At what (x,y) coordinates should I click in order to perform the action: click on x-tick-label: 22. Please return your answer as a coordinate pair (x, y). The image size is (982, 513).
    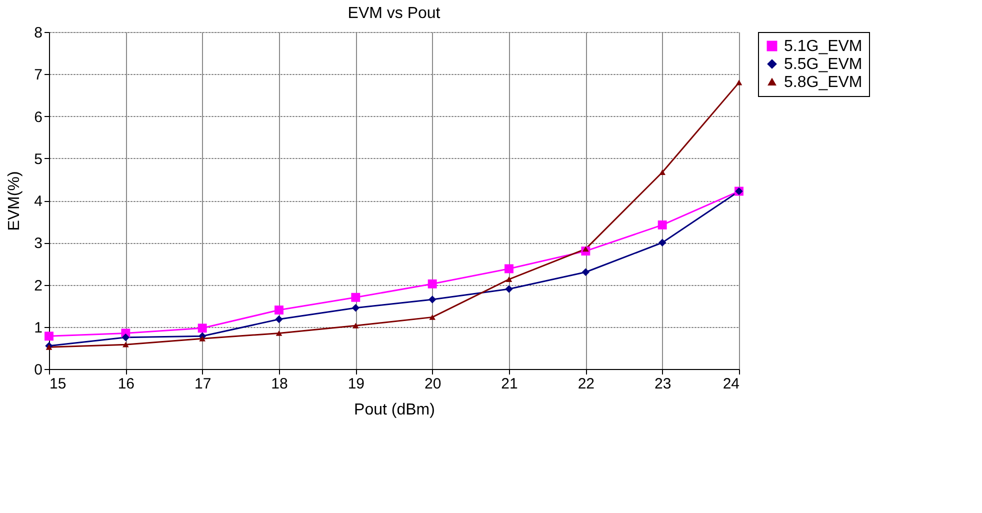
    Looking at the image, I should click on (586, 384).